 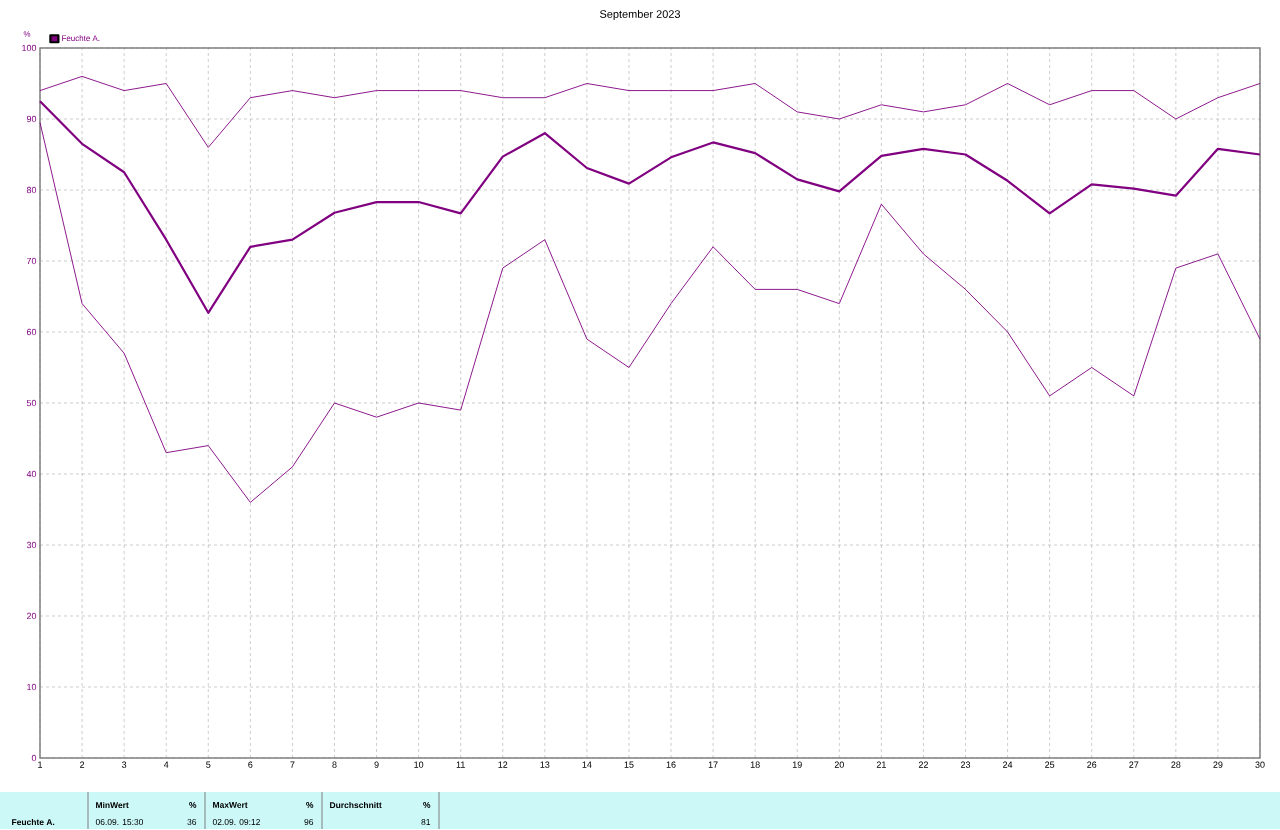 What do you see at coordinates (356, 805) in the screenshot?
I see `text: Durchschnitt` at bounding box center [356, 805].